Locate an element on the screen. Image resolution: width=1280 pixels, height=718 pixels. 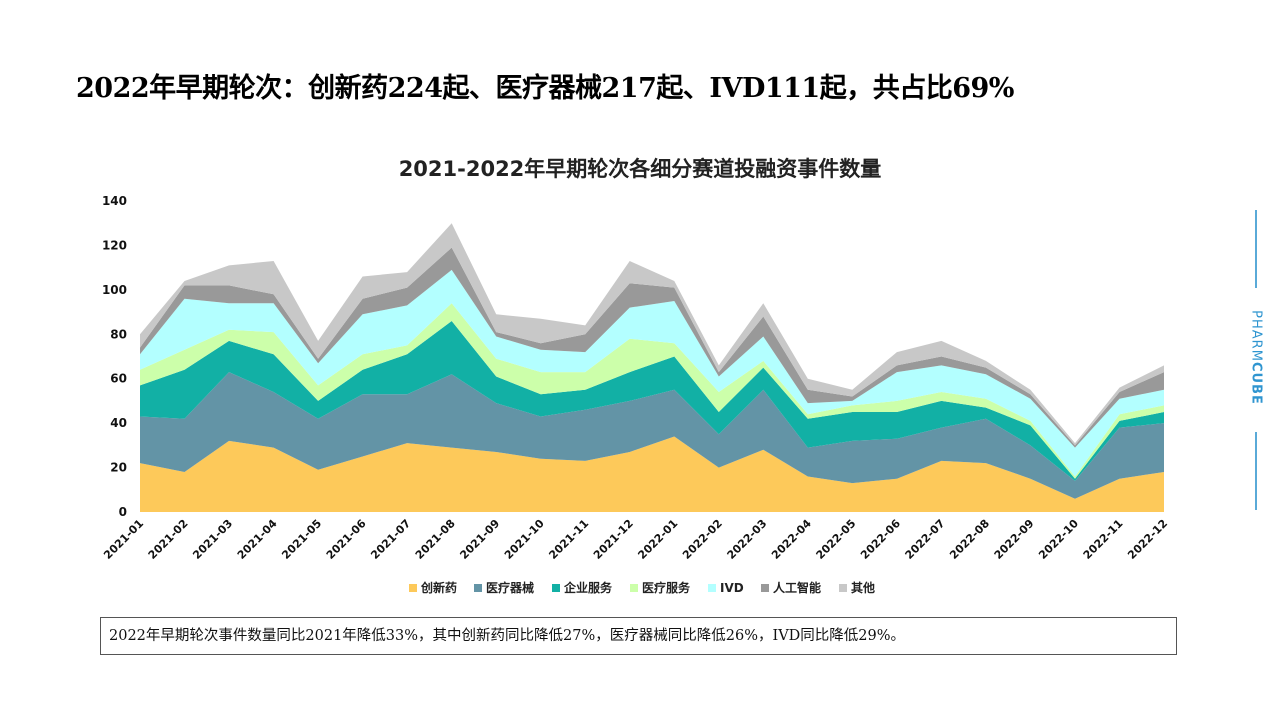
legend-label: 企业服务 is located at coordinates (588, 587).